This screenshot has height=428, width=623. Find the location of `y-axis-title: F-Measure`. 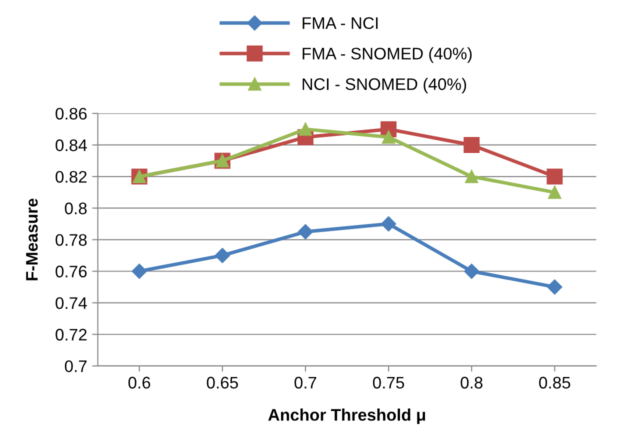

y-axis-title: F-Measure is located at coordinates (32, 239).